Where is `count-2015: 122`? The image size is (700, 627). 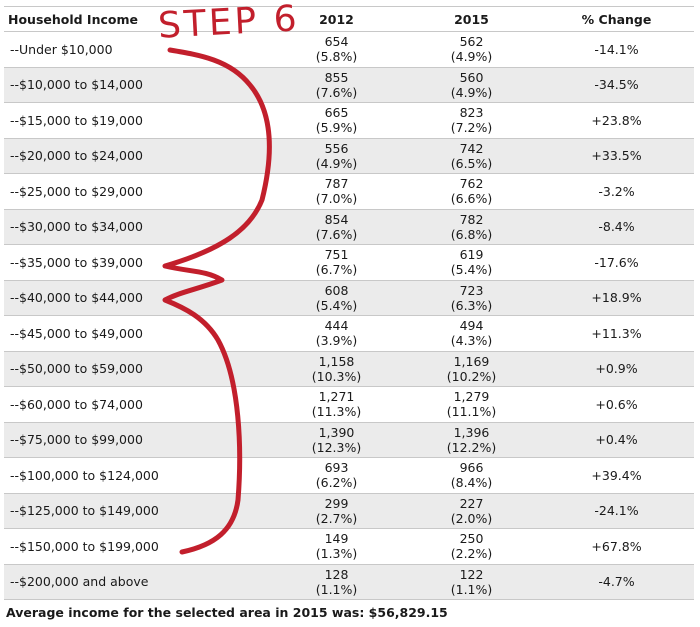
count-2015: 122 is located at coordinates (471, 574).